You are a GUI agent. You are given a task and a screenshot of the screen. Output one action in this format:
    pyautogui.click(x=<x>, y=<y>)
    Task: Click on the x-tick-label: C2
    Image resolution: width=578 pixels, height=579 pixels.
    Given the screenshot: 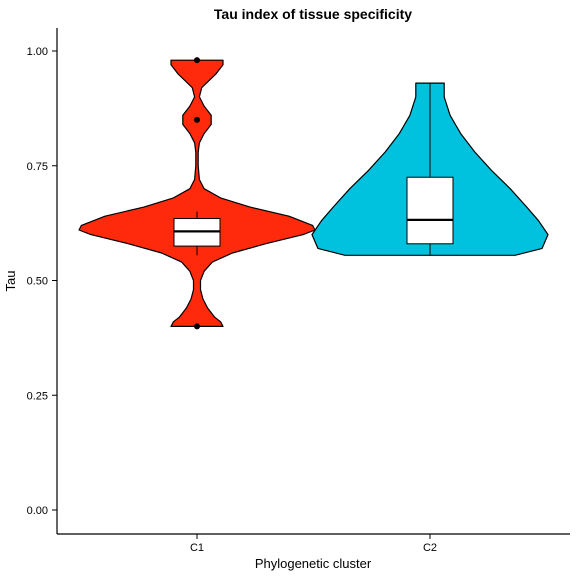 What is the action you would take?
    pyautogui.click(x=430, y=548)
    